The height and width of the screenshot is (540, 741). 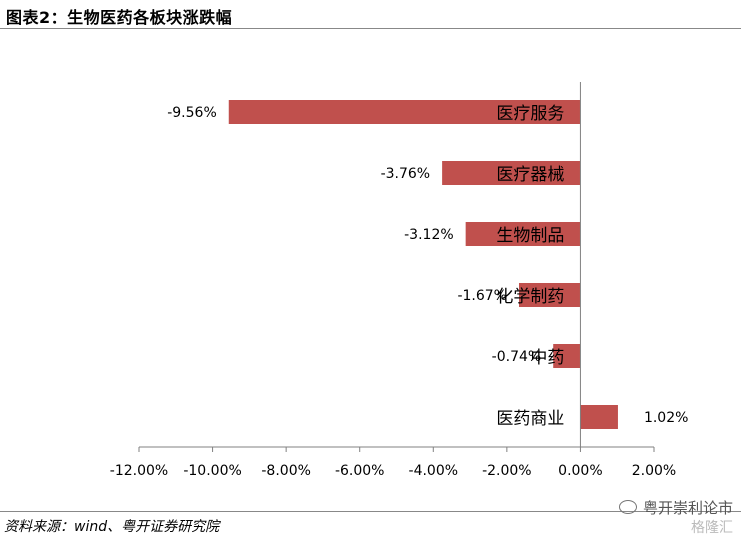 What do you see at coordinates (370, 511) in the screenshot?
I see `footer-divider` at bounding box center [370, 511].